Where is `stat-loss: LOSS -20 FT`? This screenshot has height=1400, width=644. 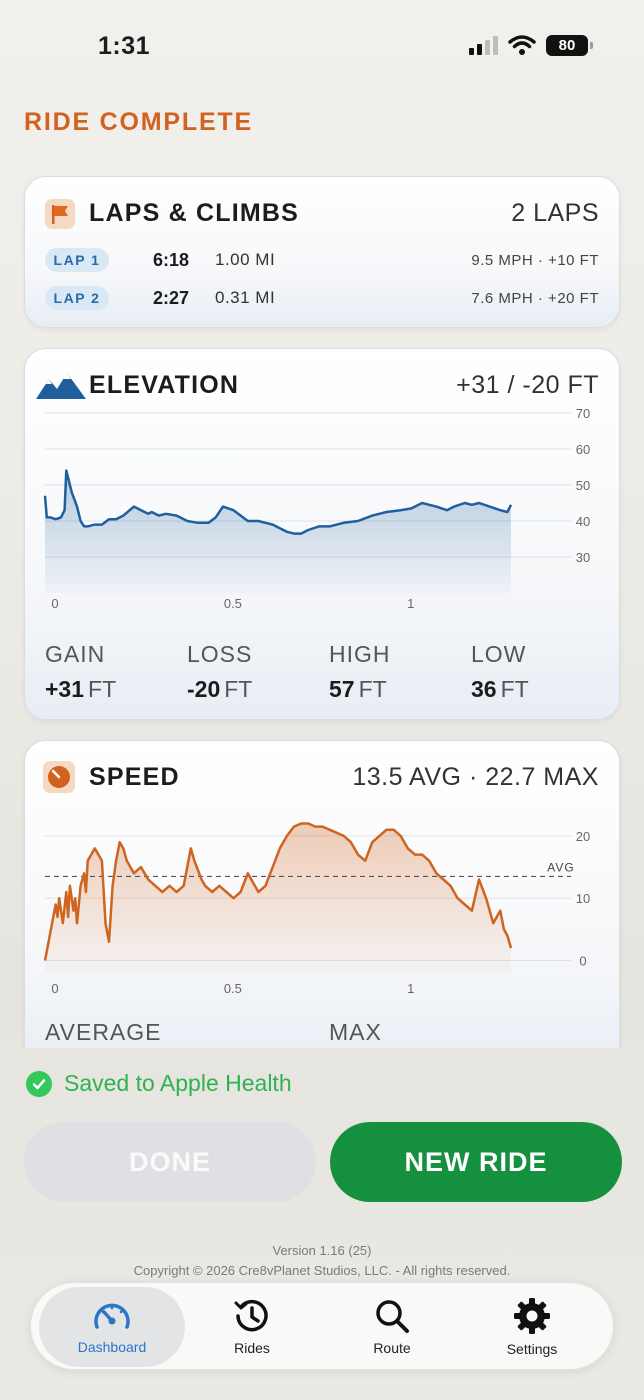 stat-loss: LOSS -20 FT is located at coordinates (219, 672).